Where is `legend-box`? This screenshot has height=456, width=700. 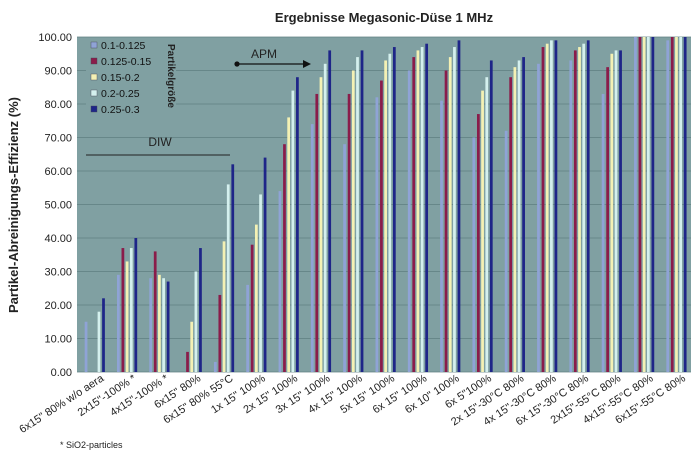 legend-box is located at coordinates (131, 81).